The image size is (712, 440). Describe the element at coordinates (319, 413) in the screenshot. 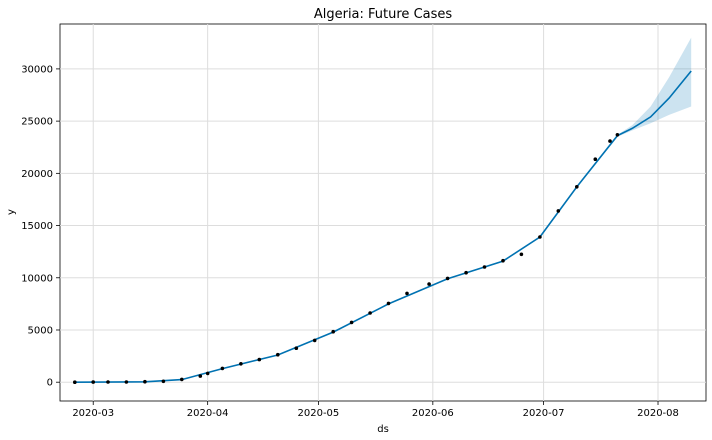

I see `x-tick-label: 2020-05` at that location.